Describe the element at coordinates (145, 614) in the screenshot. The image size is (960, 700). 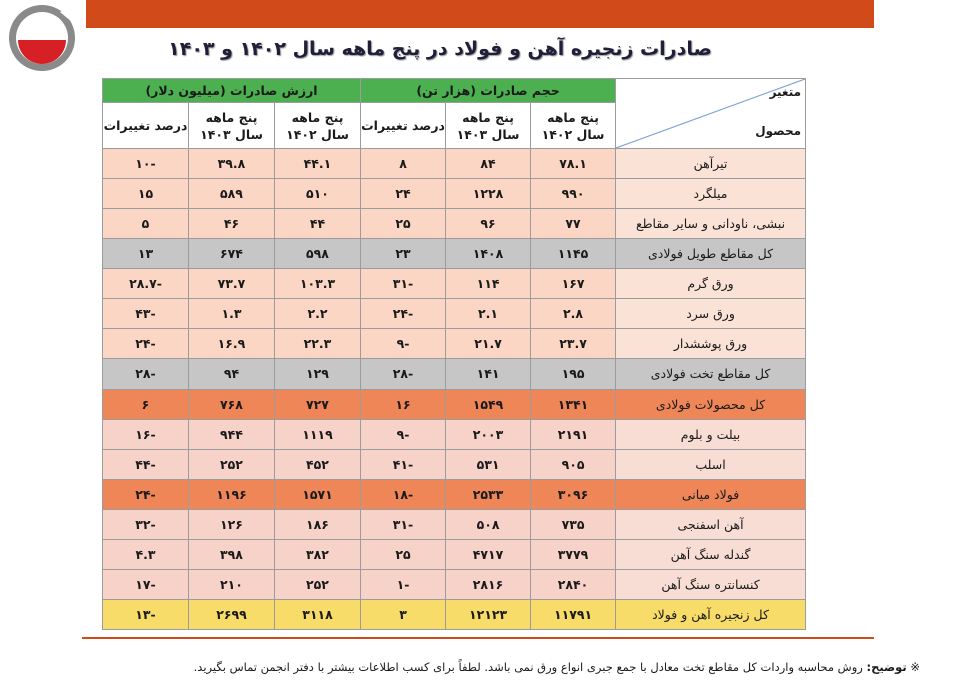
I see `value-change-cell: -۱۳` at that location.